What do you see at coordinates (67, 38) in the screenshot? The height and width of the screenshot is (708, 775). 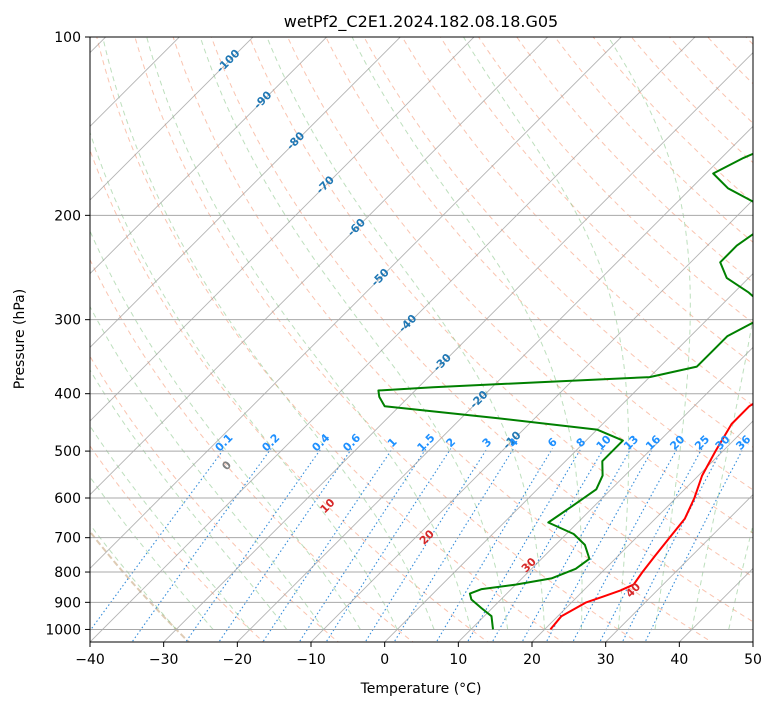 I see `y-tick-label: 100` at bounding box center [67, 38].